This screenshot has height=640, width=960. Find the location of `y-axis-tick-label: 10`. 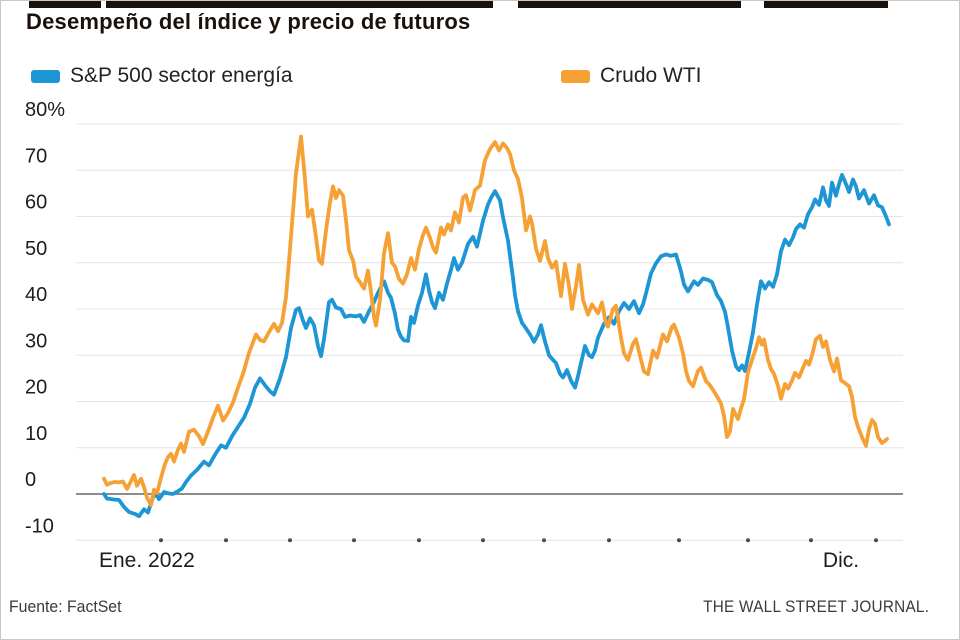

y-axis-tick-label: 10 is located at coordinates (36, 434).